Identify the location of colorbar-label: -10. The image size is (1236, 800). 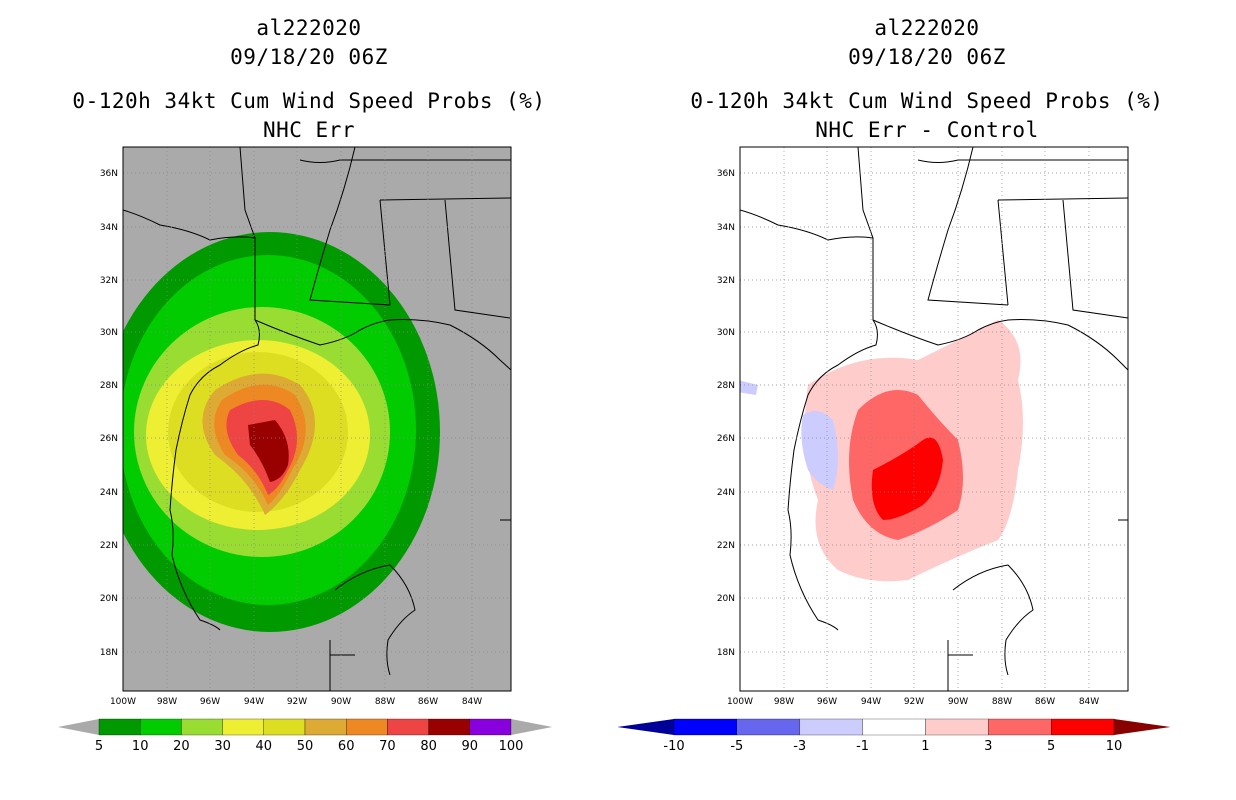
(673, 746).